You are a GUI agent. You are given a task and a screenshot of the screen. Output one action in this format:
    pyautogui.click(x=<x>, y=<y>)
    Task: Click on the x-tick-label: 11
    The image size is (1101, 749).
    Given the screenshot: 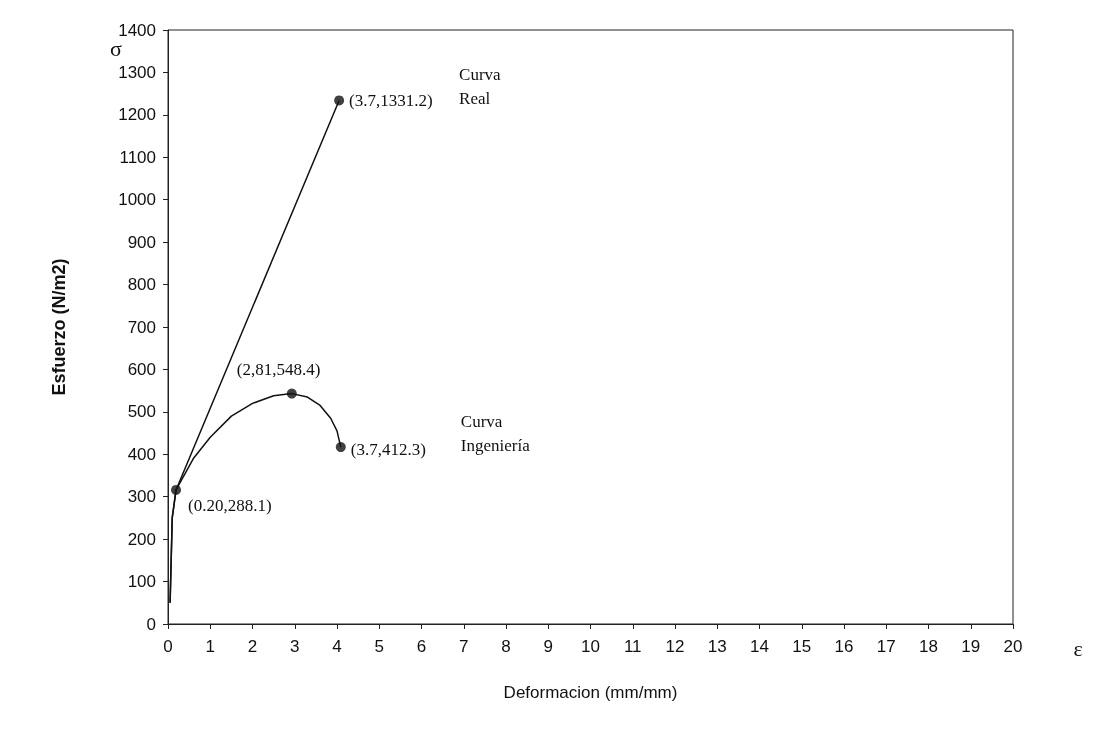 What is the action you would take?
    pyautogui.click(x=632, y=646)
    